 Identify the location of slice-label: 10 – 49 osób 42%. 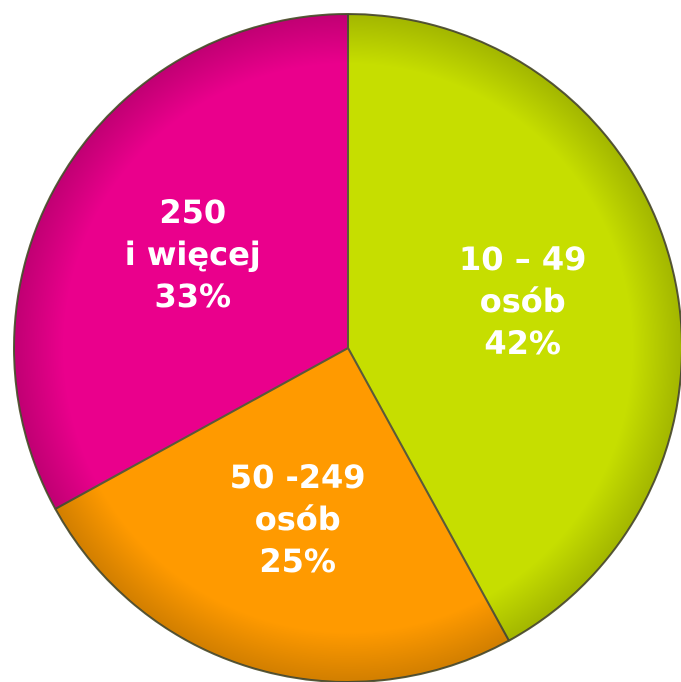
(522, 301).